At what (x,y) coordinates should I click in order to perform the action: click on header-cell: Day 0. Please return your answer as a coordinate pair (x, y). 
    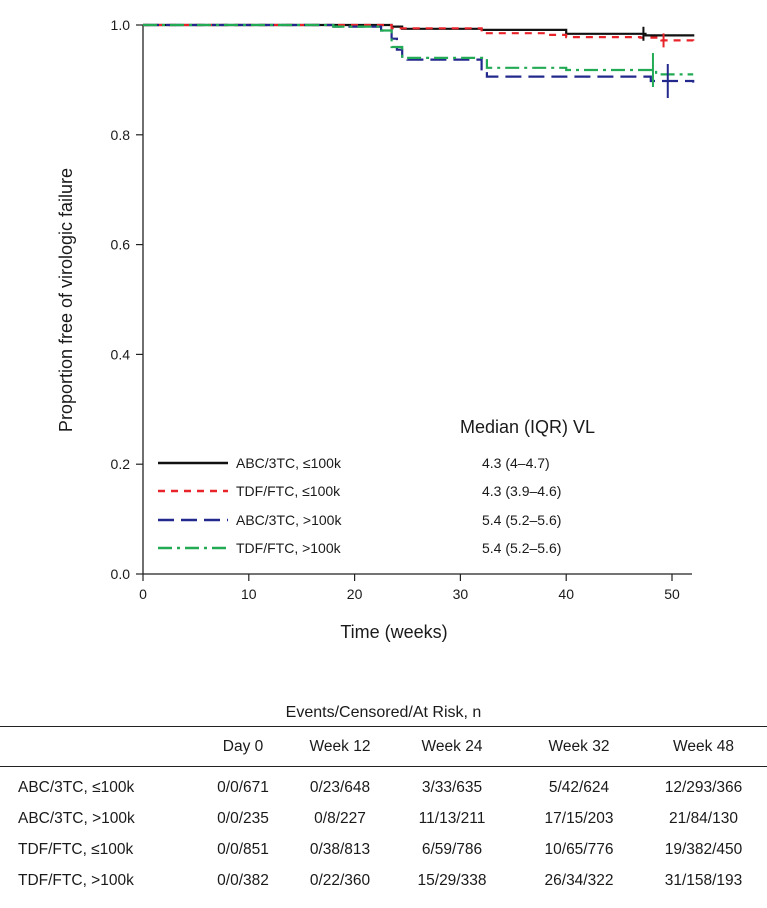
    Looking at the image, I should click on (243, 746).